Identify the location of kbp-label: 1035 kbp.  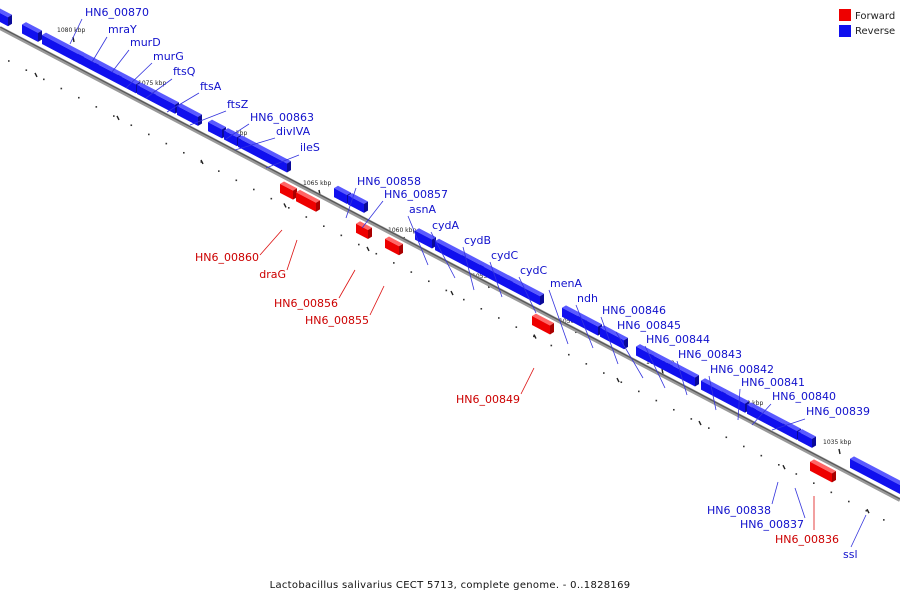
(837, 442).